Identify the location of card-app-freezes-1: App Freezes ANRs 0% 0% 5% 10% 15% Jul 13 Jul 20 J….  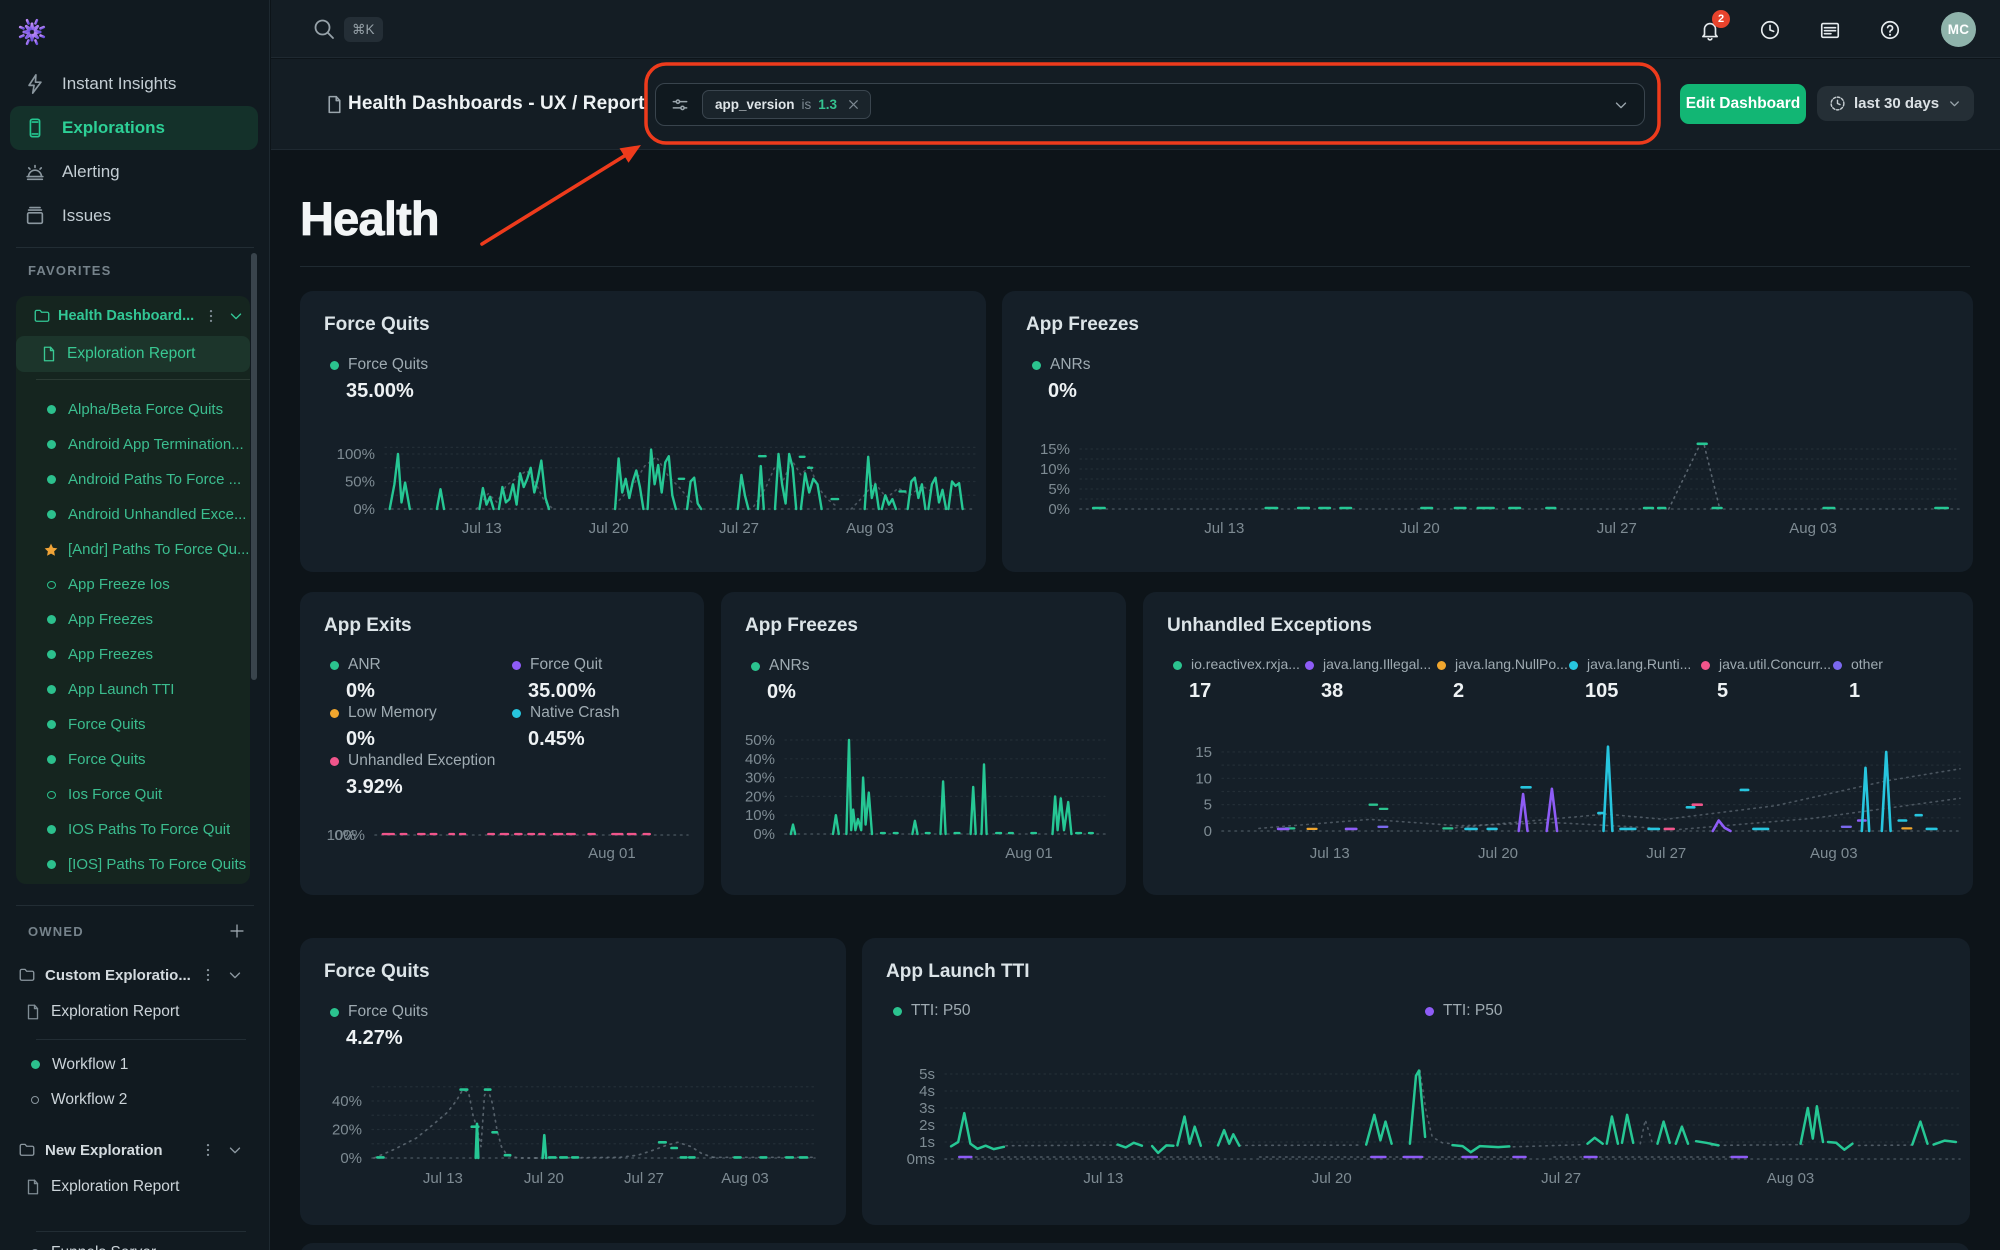
(1487, 431).